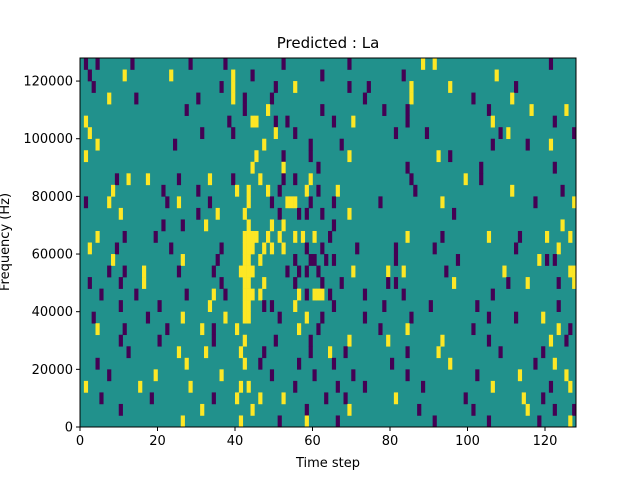  I want to click on x-axis: 0 20 40 60 80 100 120, so click(317, 438).